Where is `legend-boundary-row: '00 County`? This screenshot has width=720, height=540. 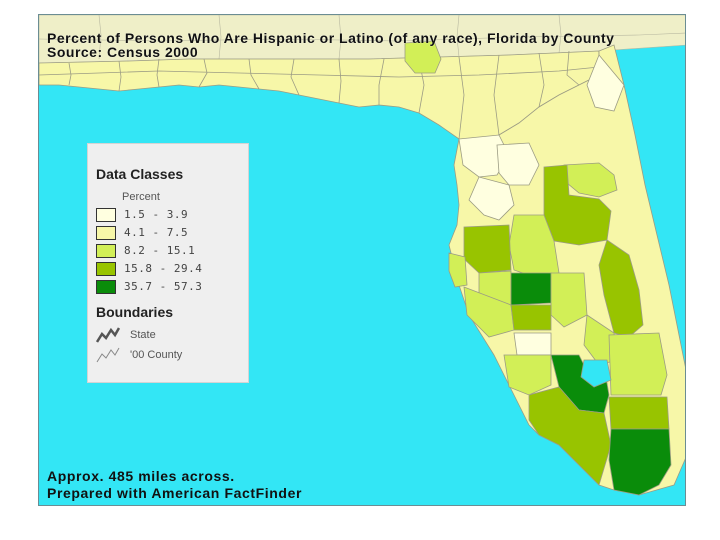
legend-boundary-row: '00 County is located at coordinates (166, 355).